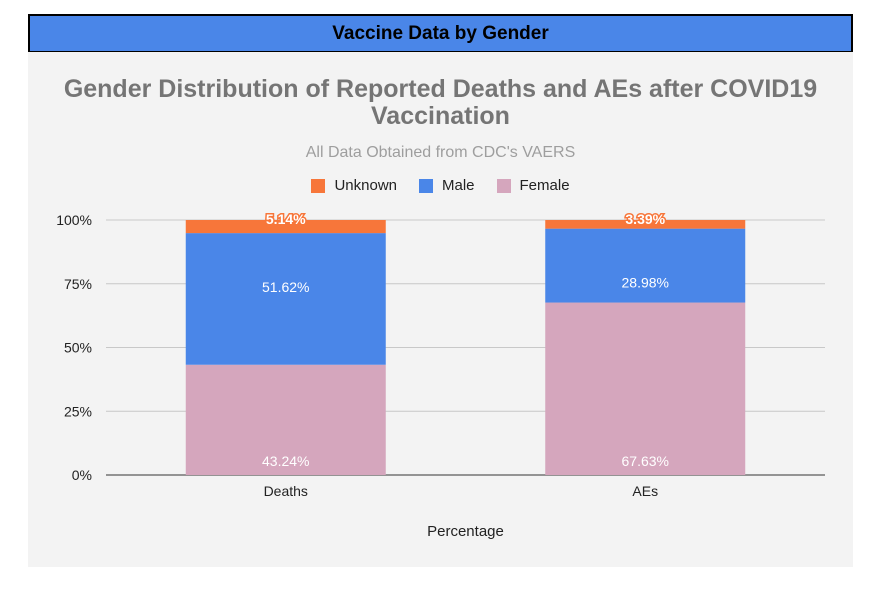 This screenshot has height=594, width=880. Describe the element at coordinates (645, 491) in the screenshot. I see `x-tick-label: AEs` at that location.